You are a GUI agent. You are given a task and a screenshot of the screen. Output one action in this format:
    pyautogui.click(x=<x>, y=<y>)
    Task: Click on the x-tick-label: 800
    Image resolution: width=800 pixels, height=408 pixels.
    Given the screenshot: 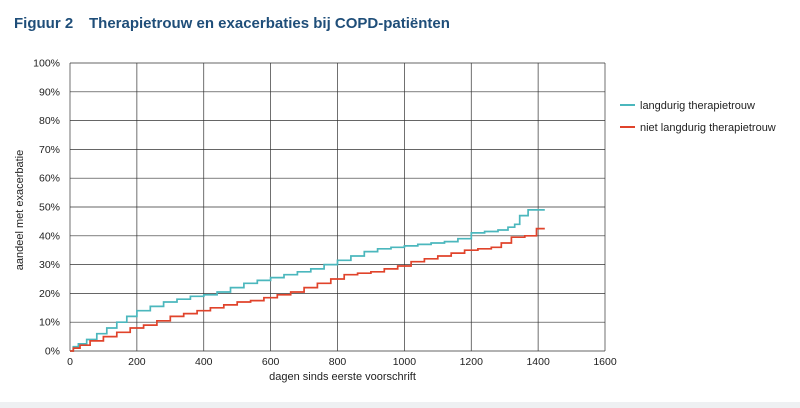 What is the action you would take?
    pyautogui.click(x=338, y=362)
    